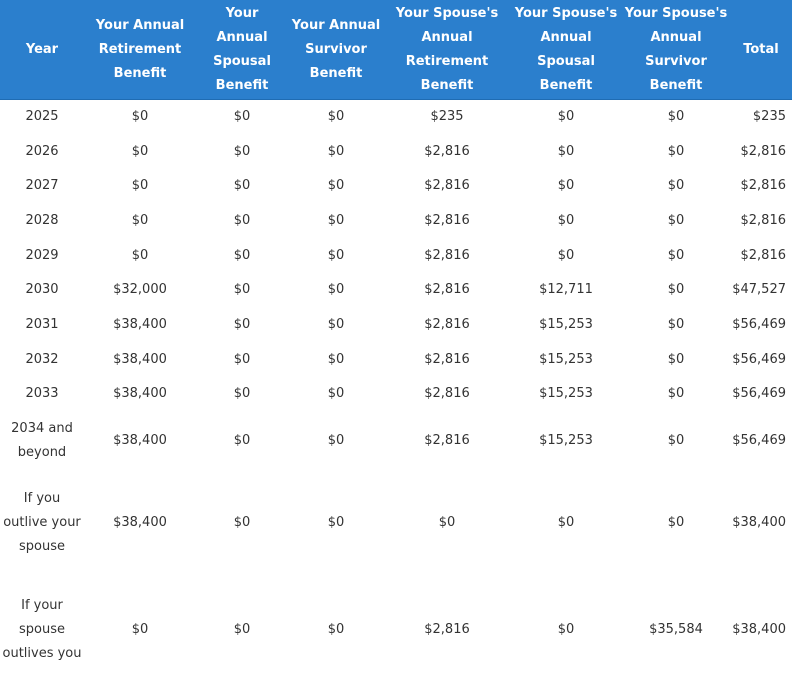  Describe the element at coordinates (42, 255) in the screenshot. I see `cell-year: 2029` at that location.